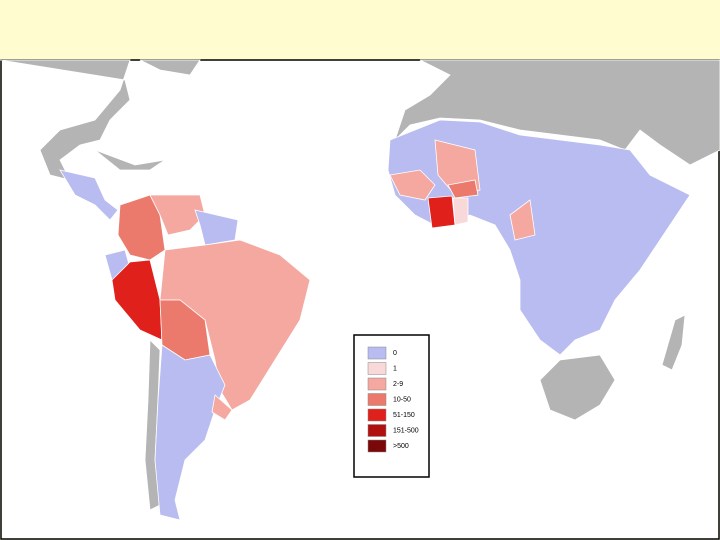 Image resolution: width=720 pixels, height=540 pixels. I want to click on caribbean, so click(130, 160).